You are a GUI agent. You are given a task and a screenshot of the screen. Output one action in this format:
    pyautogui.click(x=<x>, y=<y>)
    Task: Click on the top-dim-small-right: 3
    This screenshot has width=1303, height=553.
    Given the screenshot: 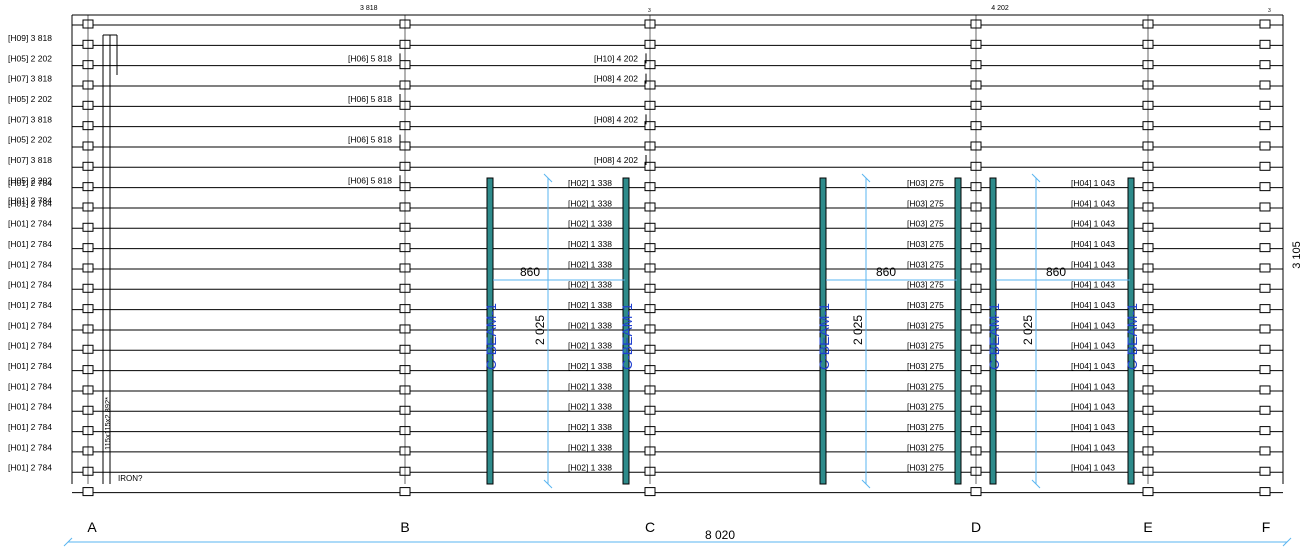 What is the action you would take?
    pyautogui.click(x=1269, y=11)
    